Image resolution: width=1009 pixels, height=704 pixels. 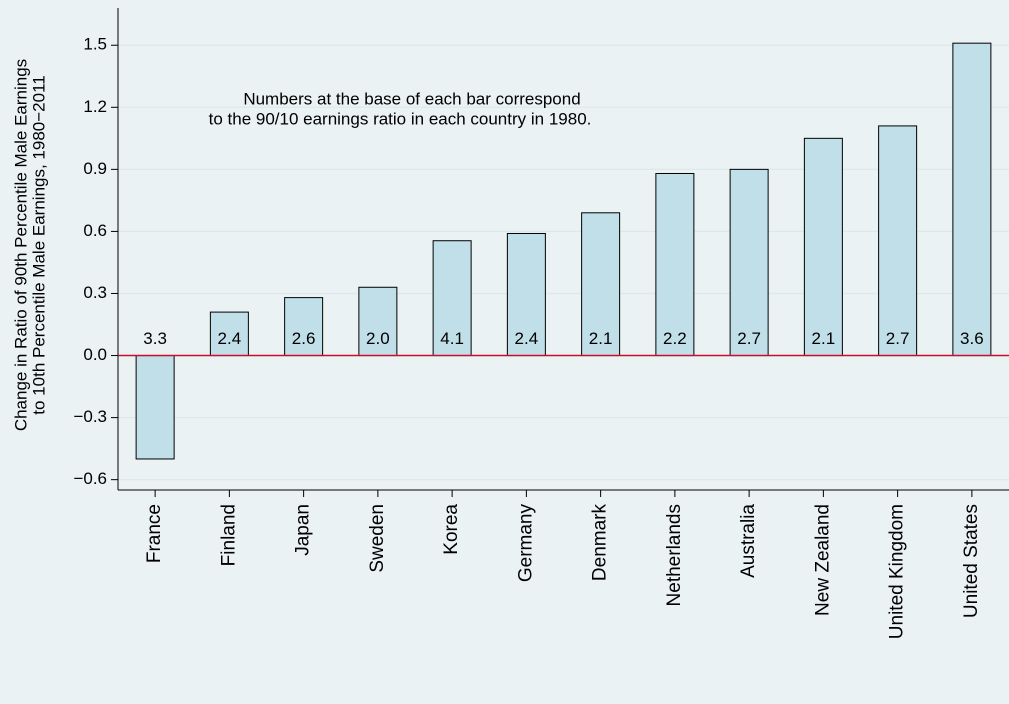 I want to click on x-tick-label: Netherlands, so click(x=674, y=555).